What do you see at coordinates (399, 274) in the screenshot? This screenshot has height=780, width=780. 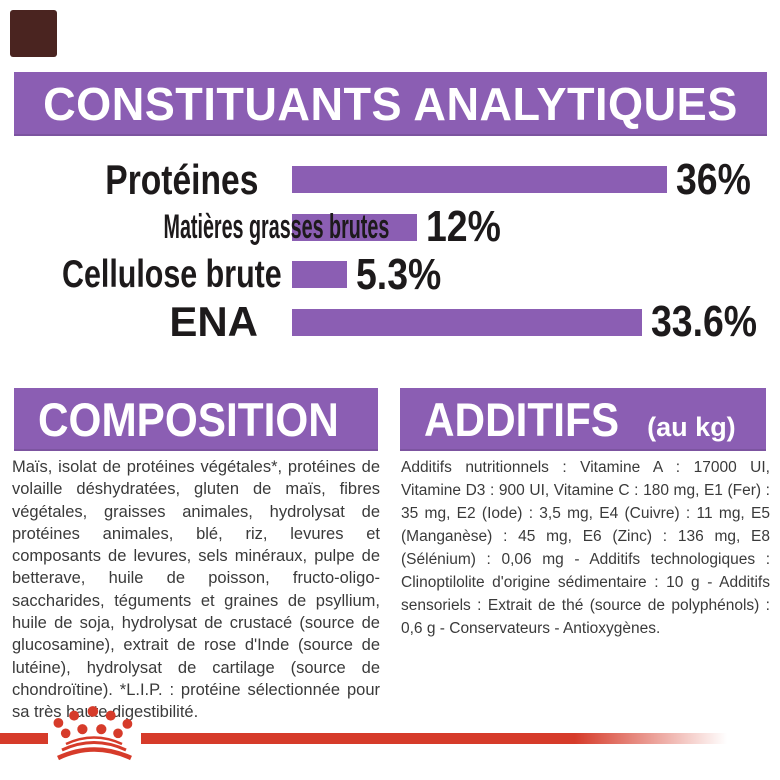 I see `bar-value-label: 5.3%` at bounding box center [399, 274].